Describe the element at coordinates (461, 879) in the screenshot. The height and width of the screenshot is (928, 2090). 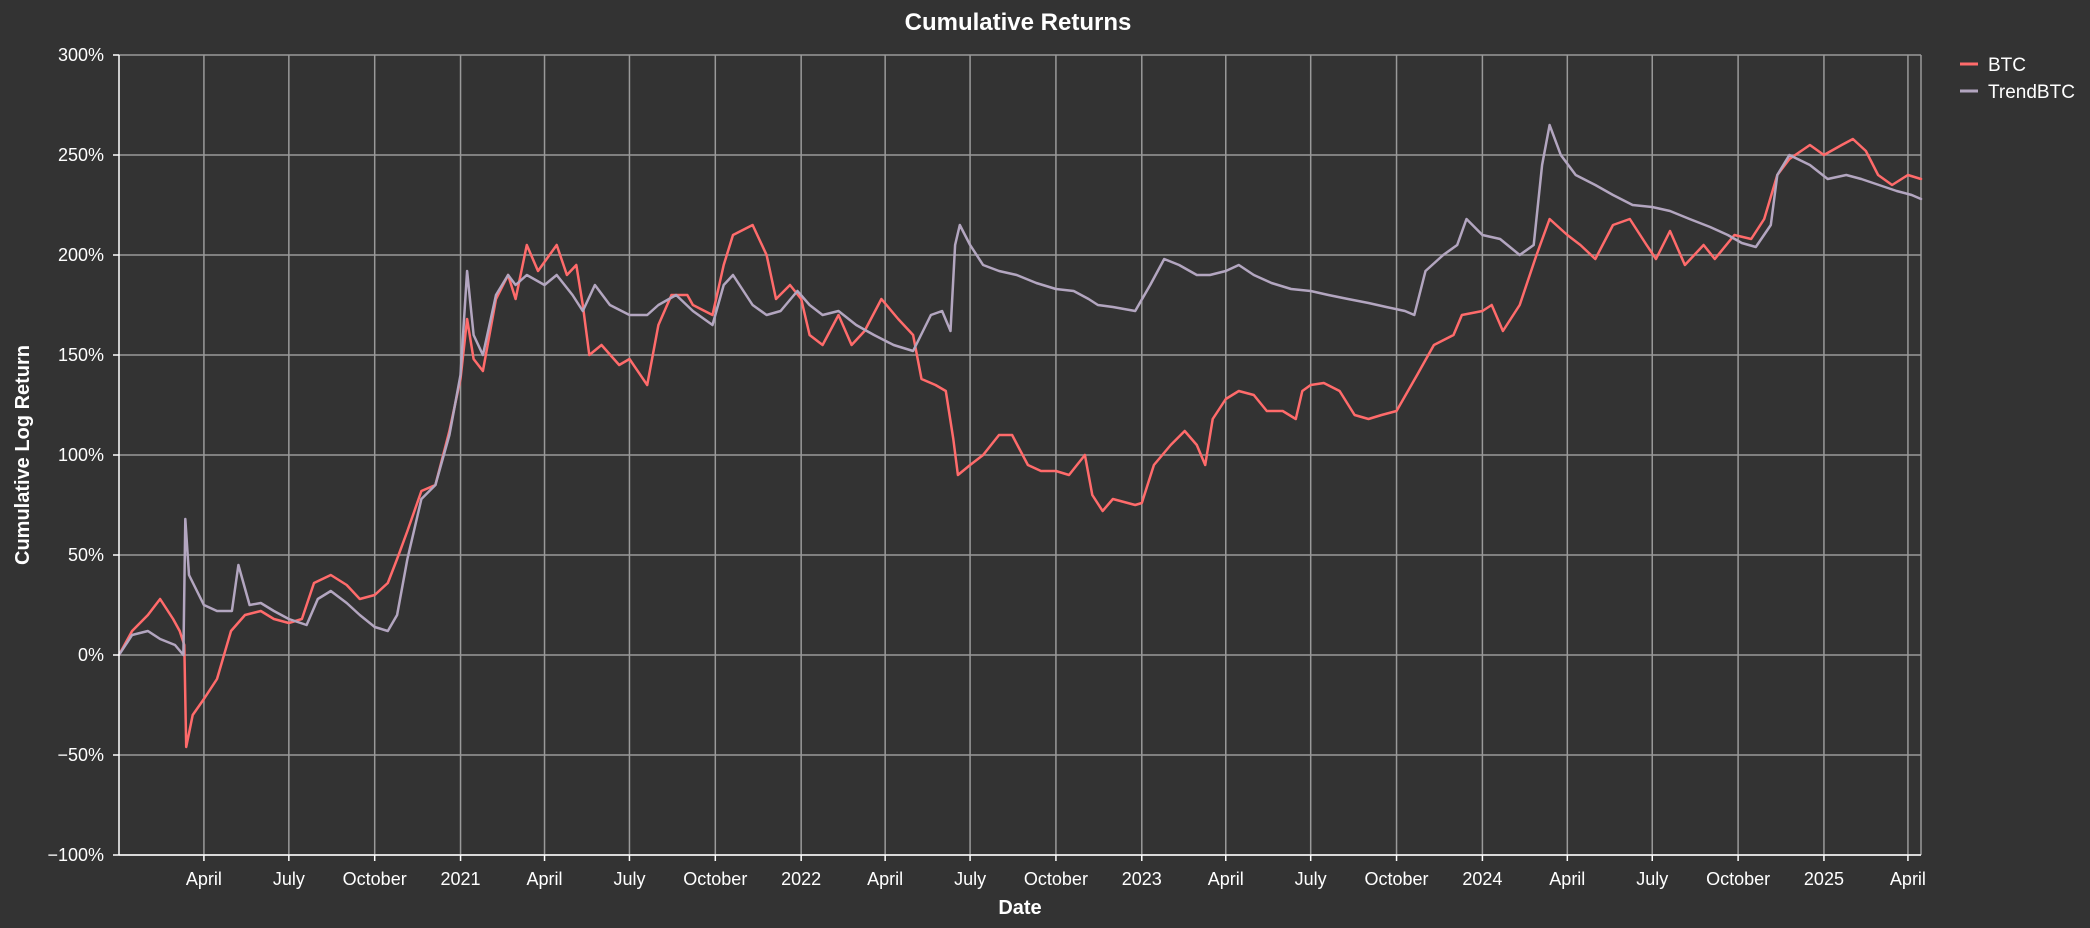
I see `x-tick-label: 2021` at that location.